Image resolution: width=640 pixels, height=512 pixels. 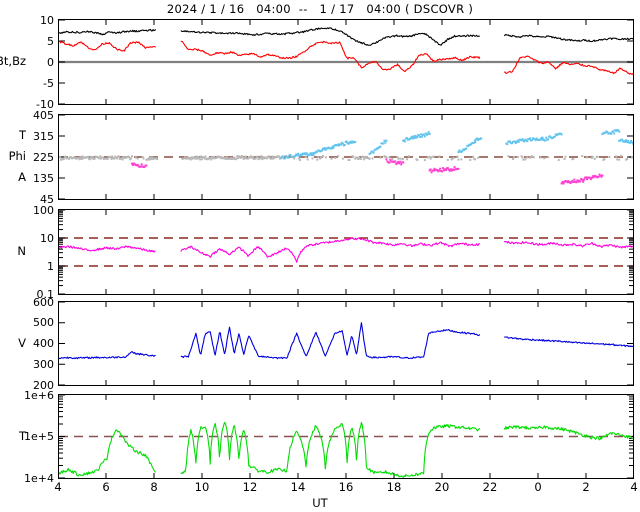 I want to click on bt-bz-ytick-label: 5, so click(x=50, y=41).